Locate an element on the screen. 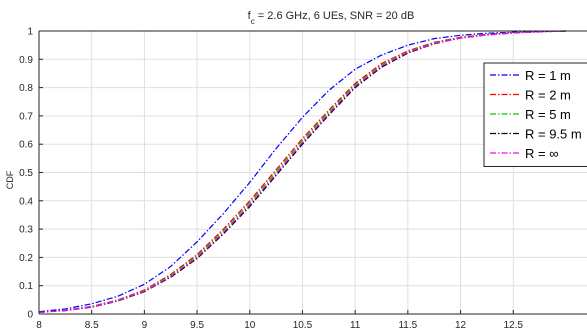 The width and height of the screenshot is (587, 332). x-tick-label: 11 is located at coordinates (355, 325).